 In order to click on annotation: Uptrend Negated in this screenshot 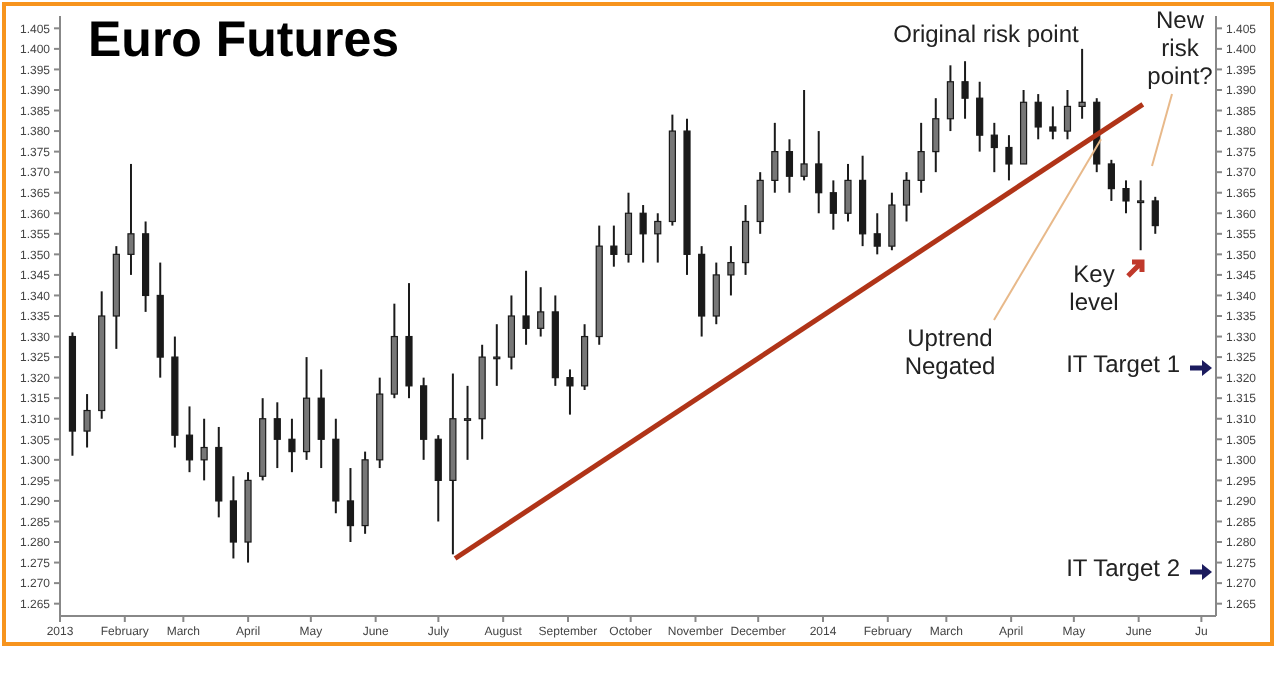, I will do `click(950, 352)`.